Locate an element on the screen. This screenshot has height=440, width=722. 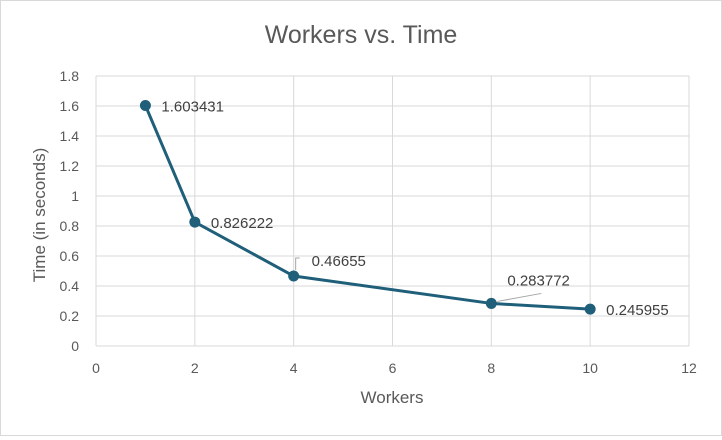
chart-title: Workers vs. Time is located at coordinates (361, 35).